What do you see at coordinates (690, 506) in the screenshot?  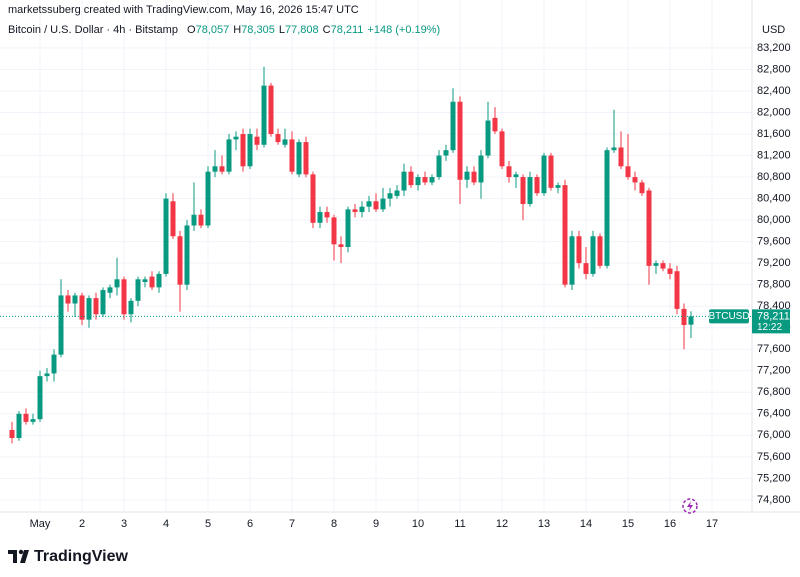 I see `alert-icon` at bounding box center [690, 506].